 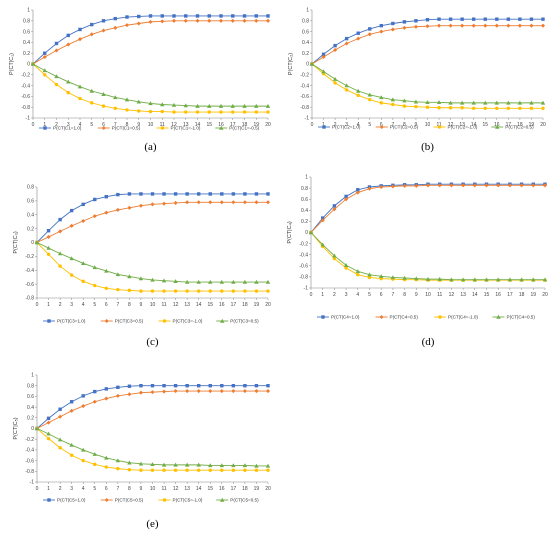 What do you see at coordinates (28, 119) in the screenshot?
I see `y-tick-label: -1` at bounding box center [28, 119].